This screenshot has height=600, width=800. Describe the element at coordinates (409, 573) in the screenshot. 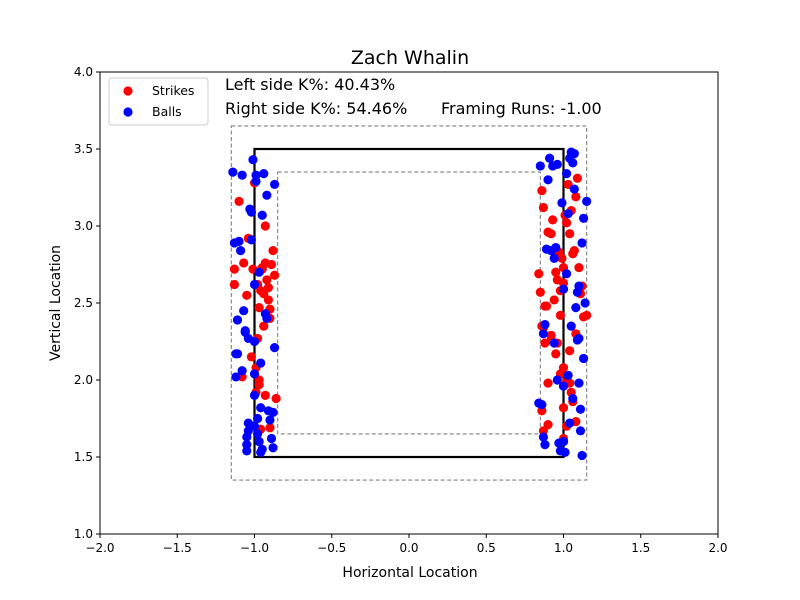

I see `x-axis-label: Horizontal Location` at that location.